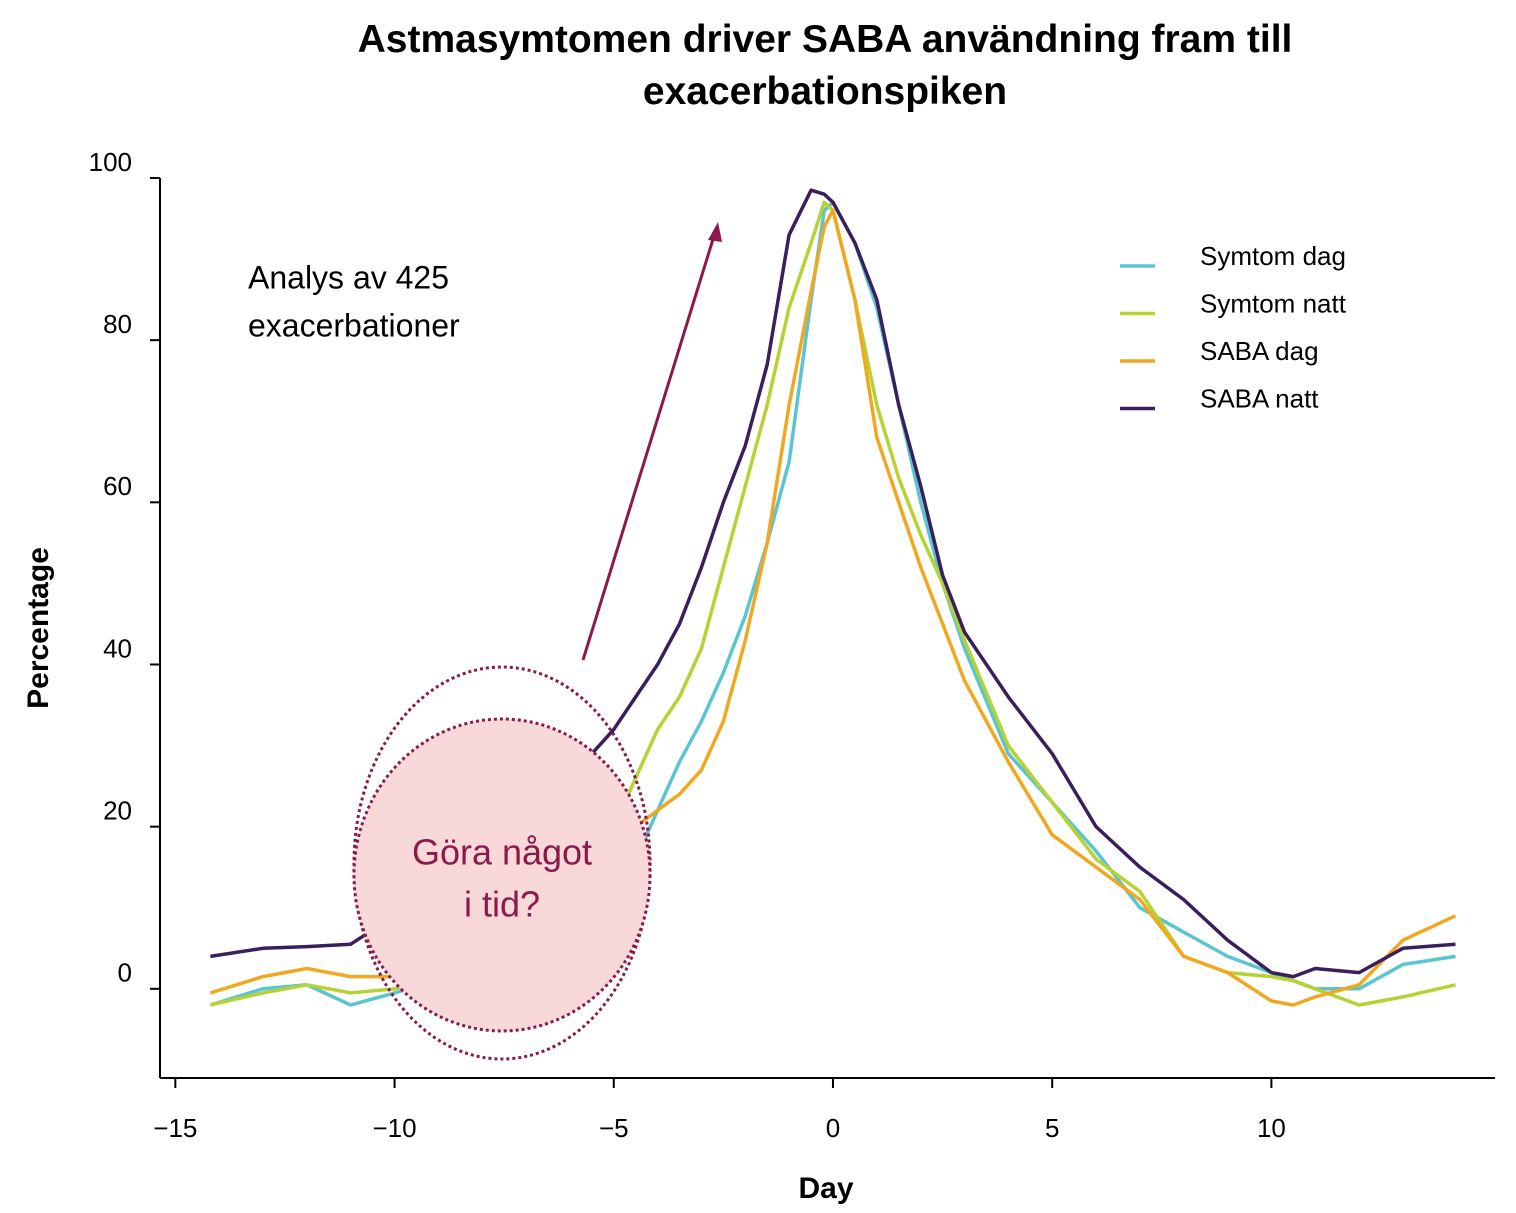 The image size is (1516, 1213). Describe the element at coordinates (715, 232) in the screenshot. I see `arrow-head` at that location.